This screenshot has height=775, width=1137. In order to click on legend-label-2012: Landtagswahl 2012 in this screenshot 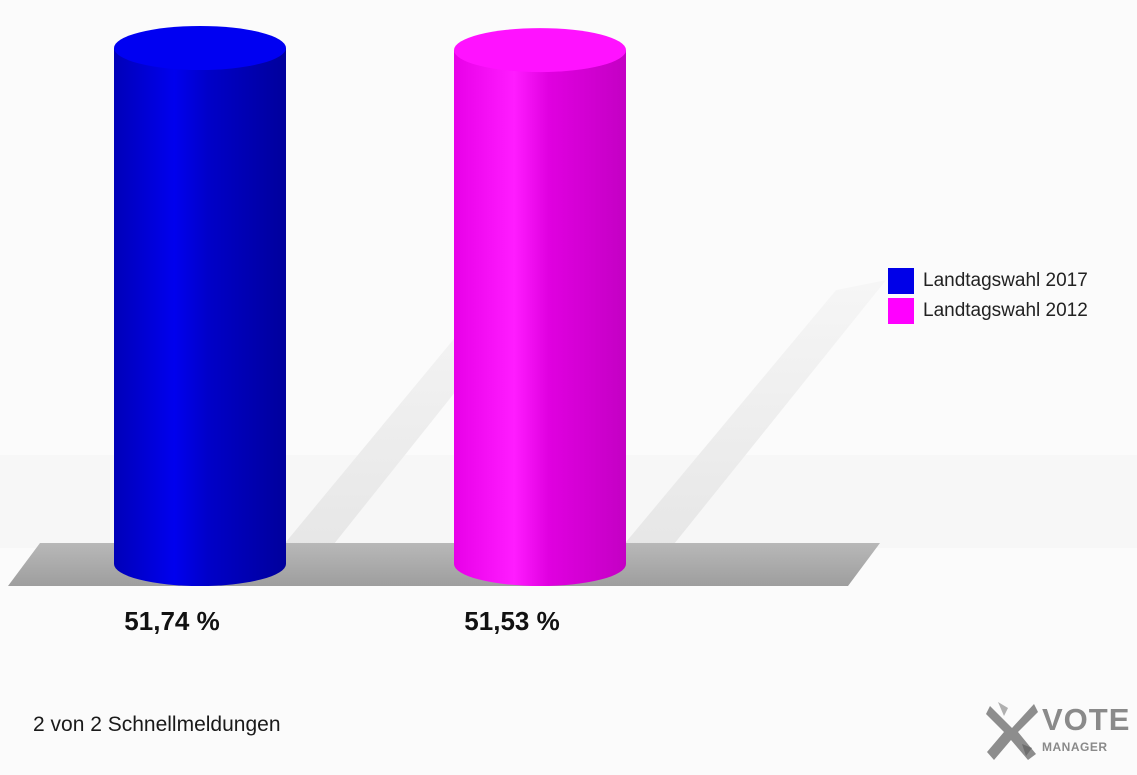, I will do `click(1005, 310)`.